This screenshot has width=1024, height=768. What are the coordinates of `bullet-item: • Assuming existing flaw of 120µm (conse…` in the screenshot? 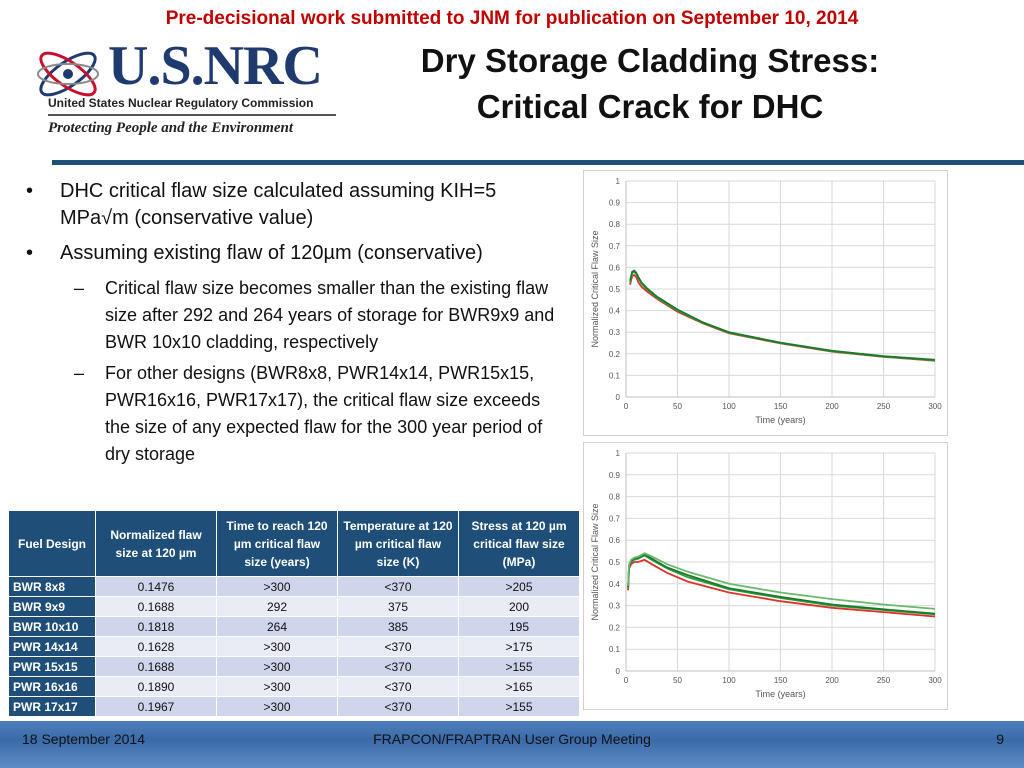 It's located at (295, 253).